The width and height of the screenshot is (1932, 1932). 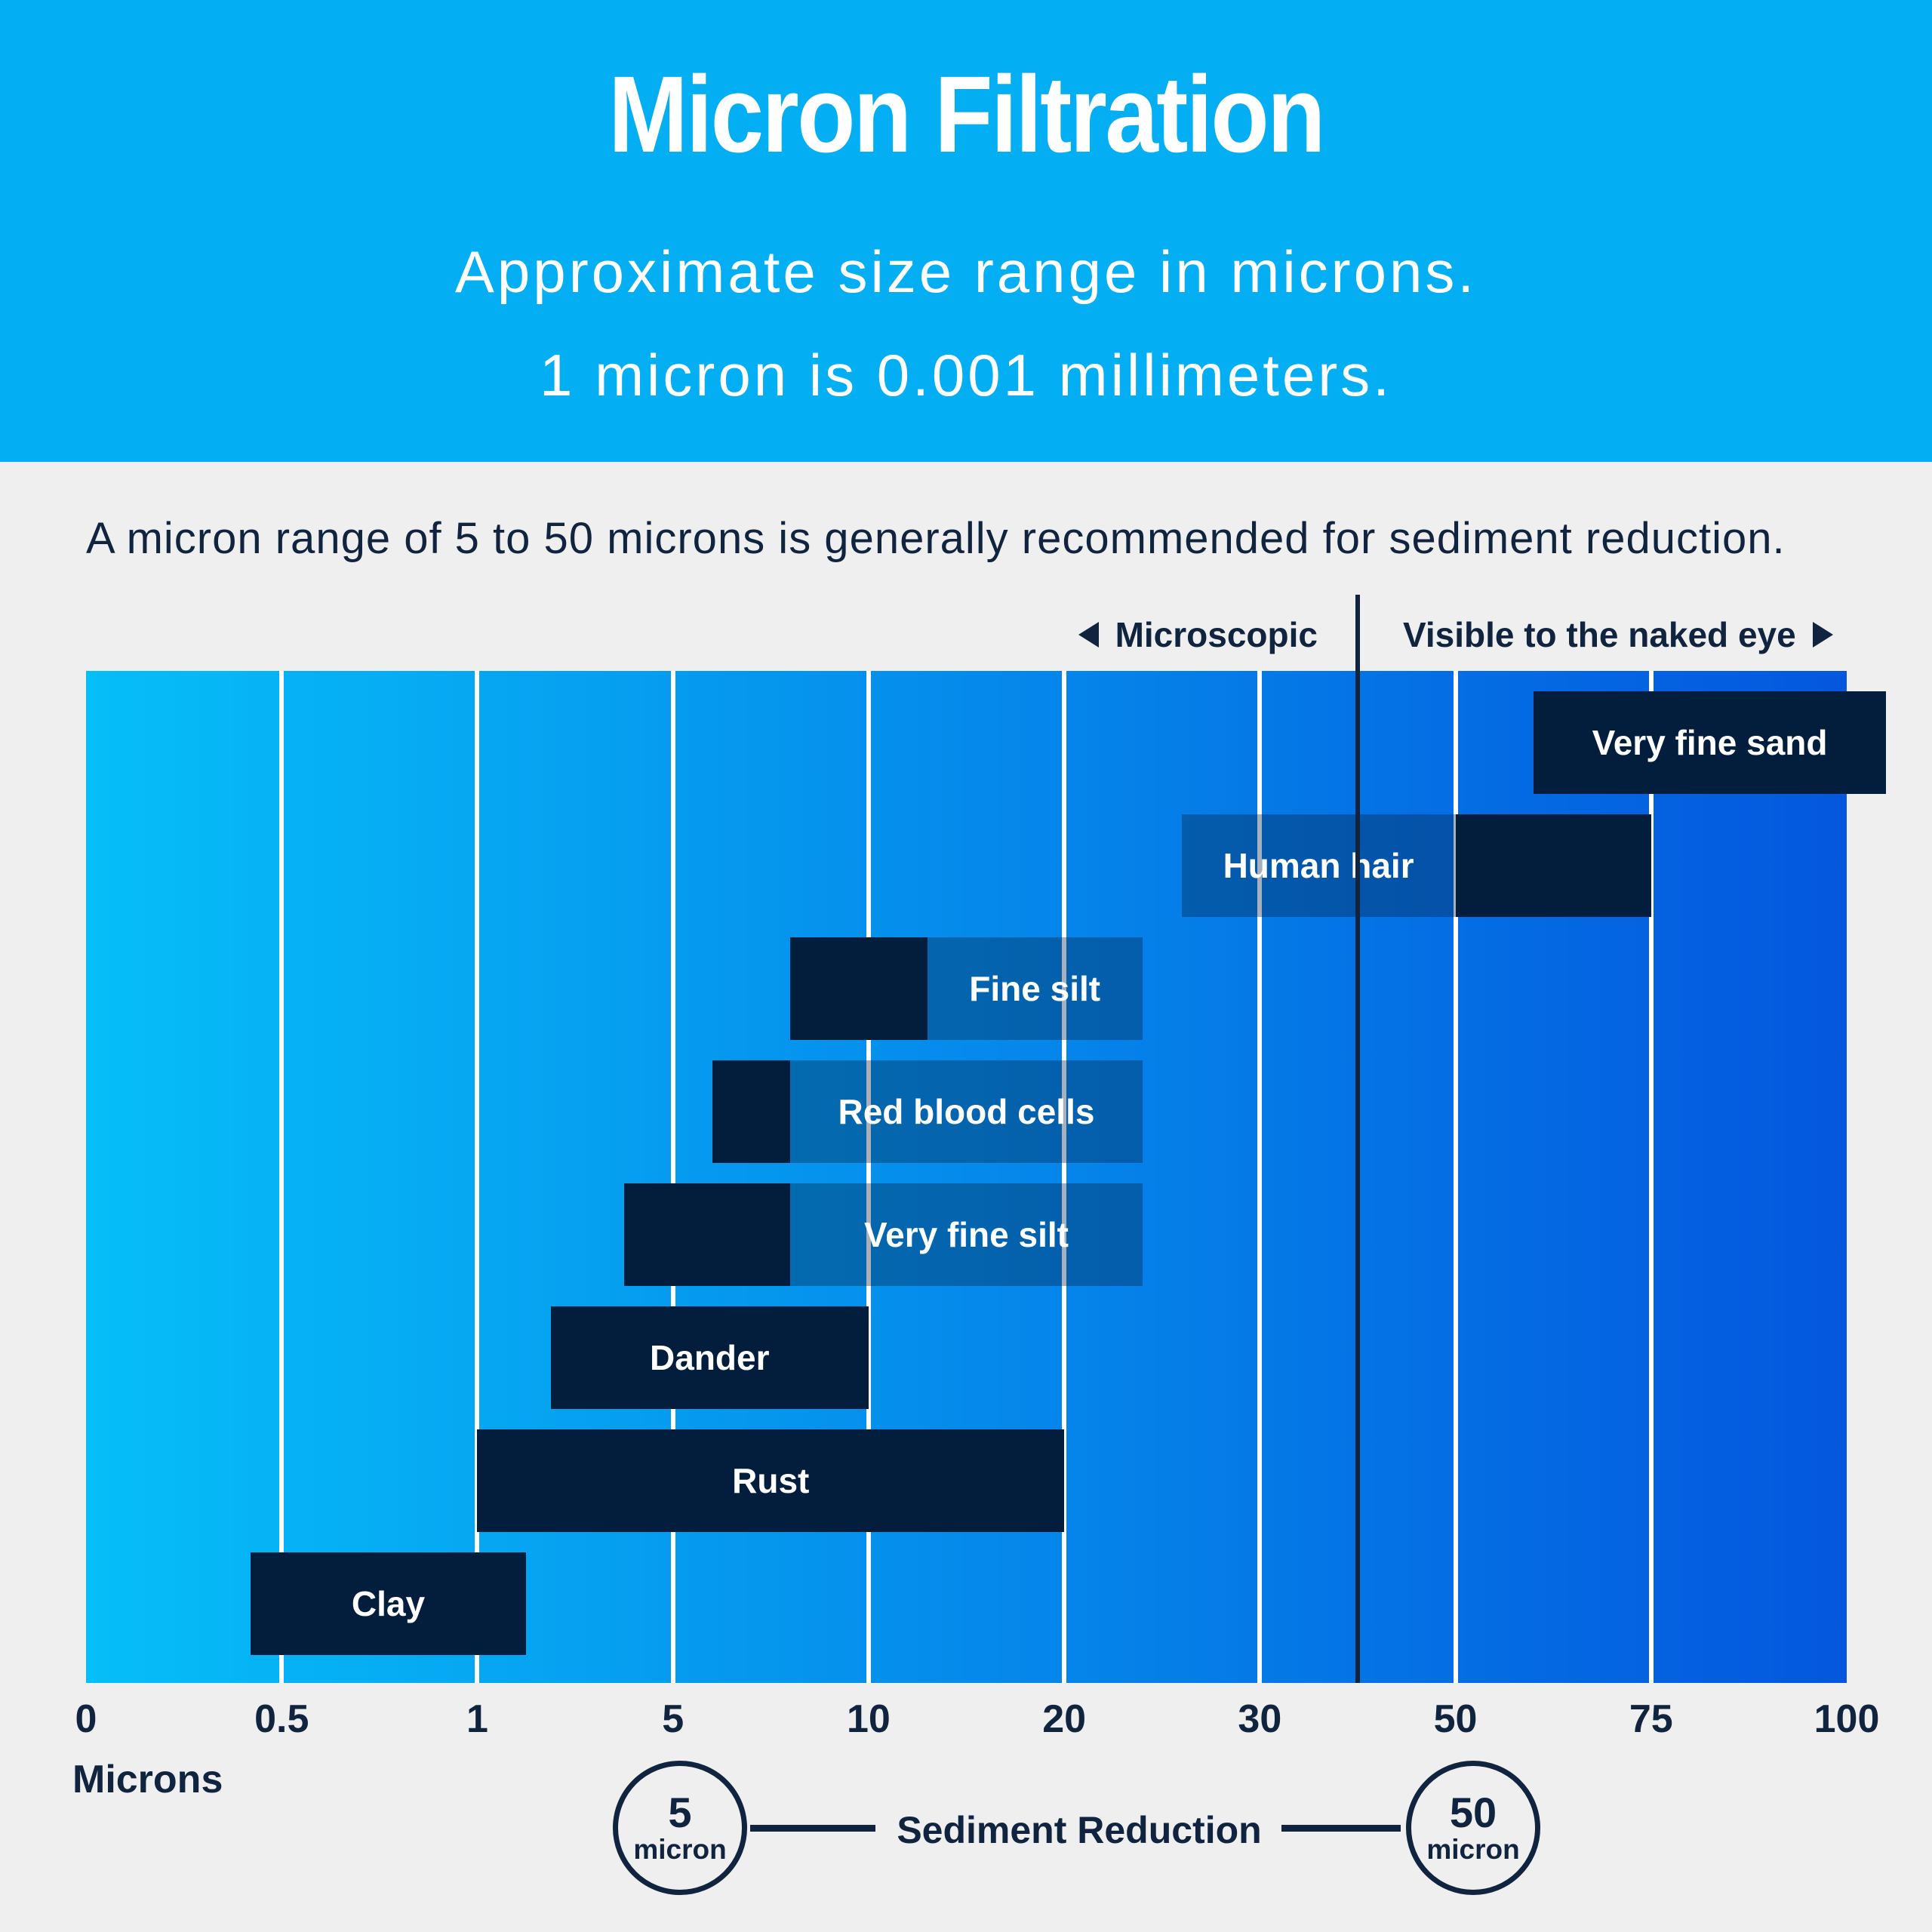 What do you see at coordinates (1088, 635) in the screenshot?
I see `left-arrow-icon` at bounding box center [1088, 635].